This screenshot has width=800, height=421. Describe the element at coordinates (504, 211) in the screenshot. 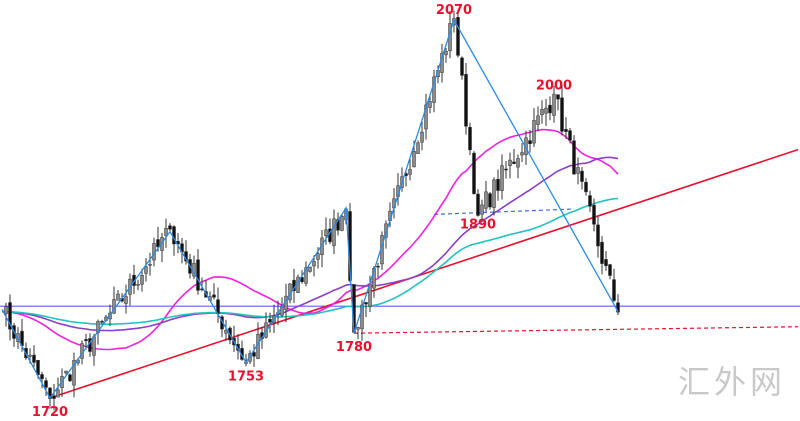

I see `neckline-dashed-line` at that location.